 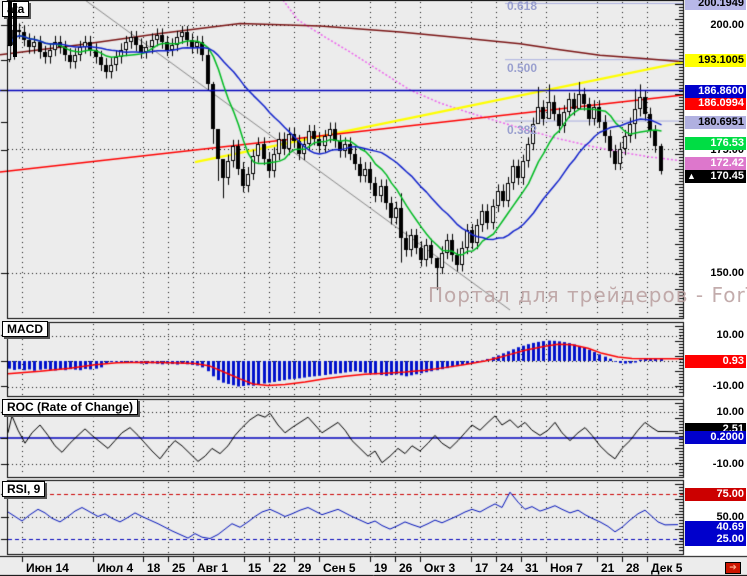 I want to click on date-label: 31, so click(x=532, y=568).